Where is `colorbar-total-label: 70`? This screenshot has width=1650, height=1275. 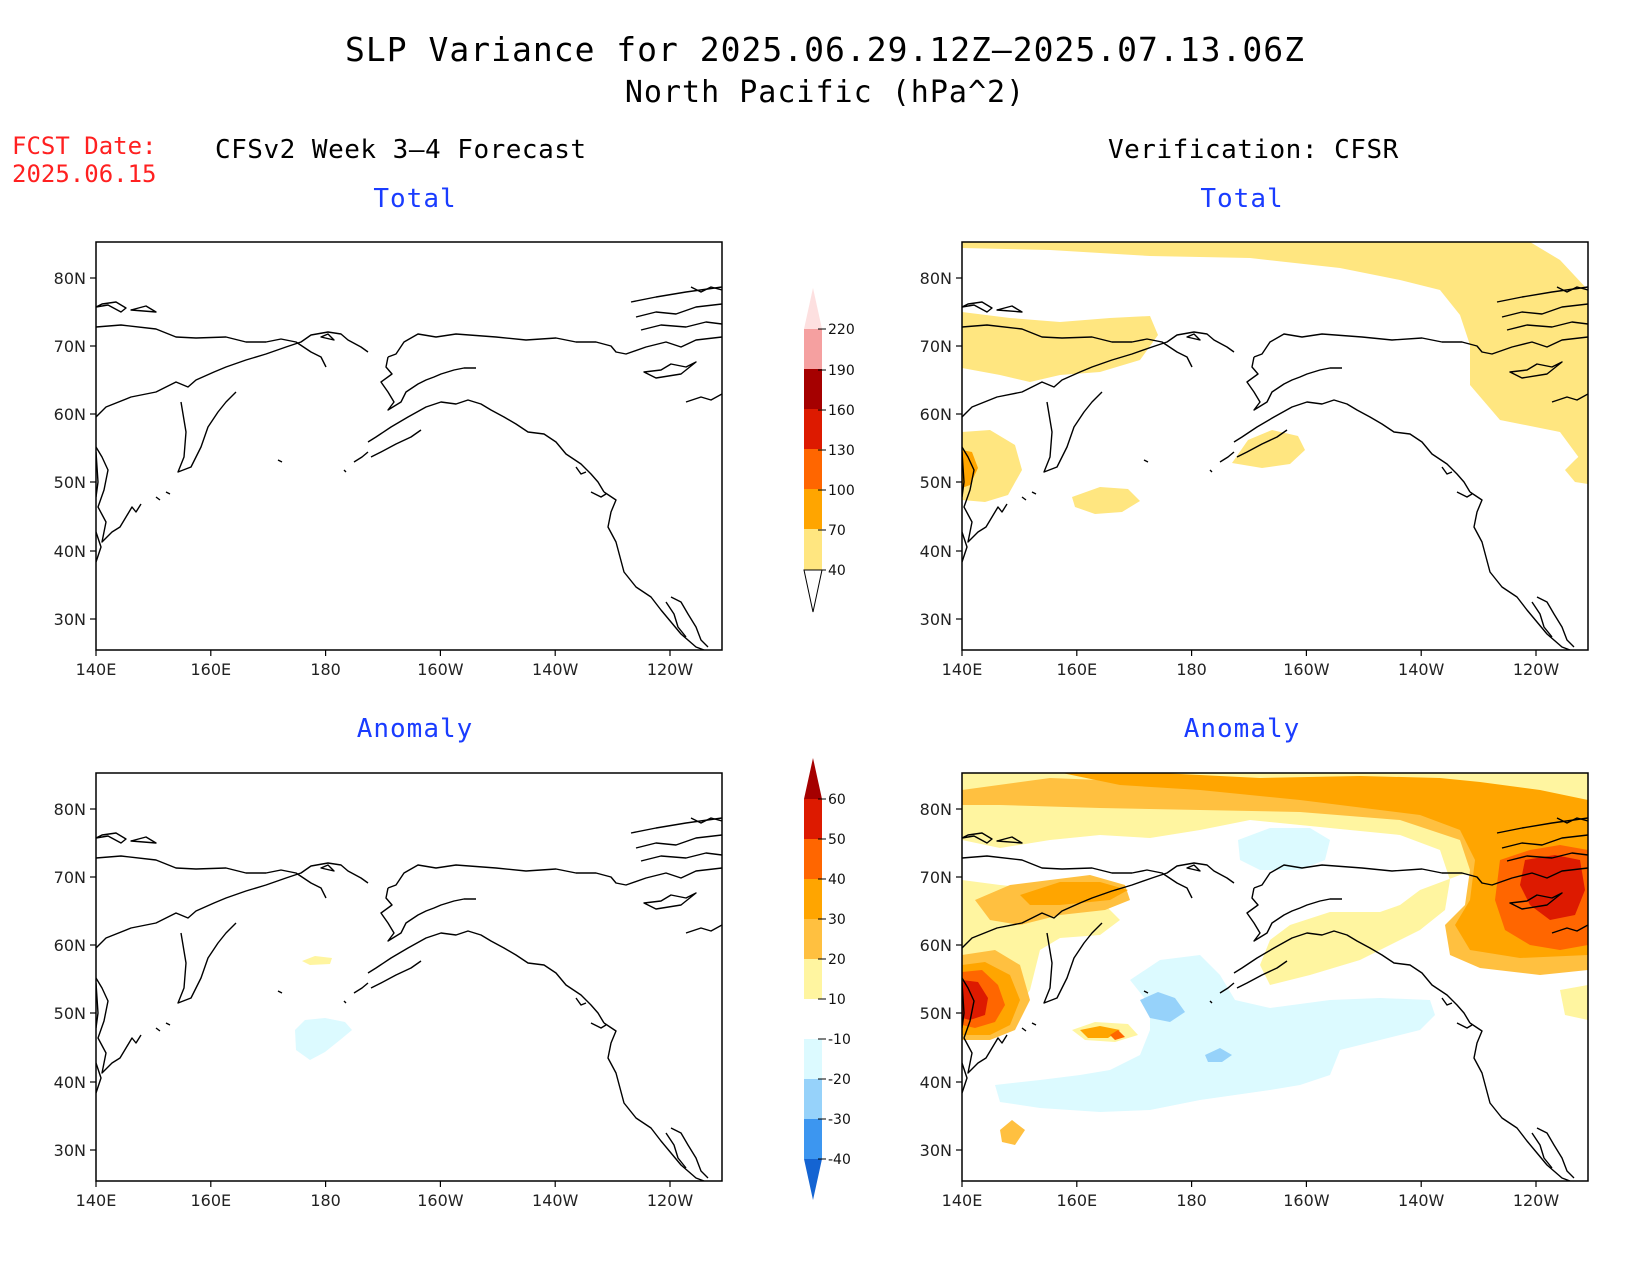 colorbar-total-label: 70 is located at coordinates (837, 531).